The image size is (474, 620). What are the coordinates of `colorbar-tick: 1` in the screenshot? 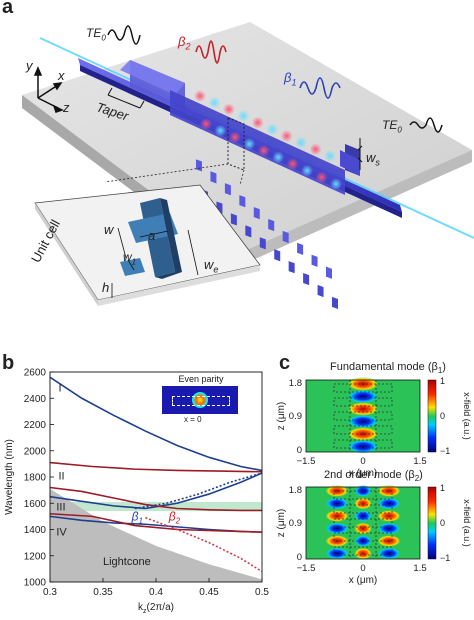 It's located at (442, 488).